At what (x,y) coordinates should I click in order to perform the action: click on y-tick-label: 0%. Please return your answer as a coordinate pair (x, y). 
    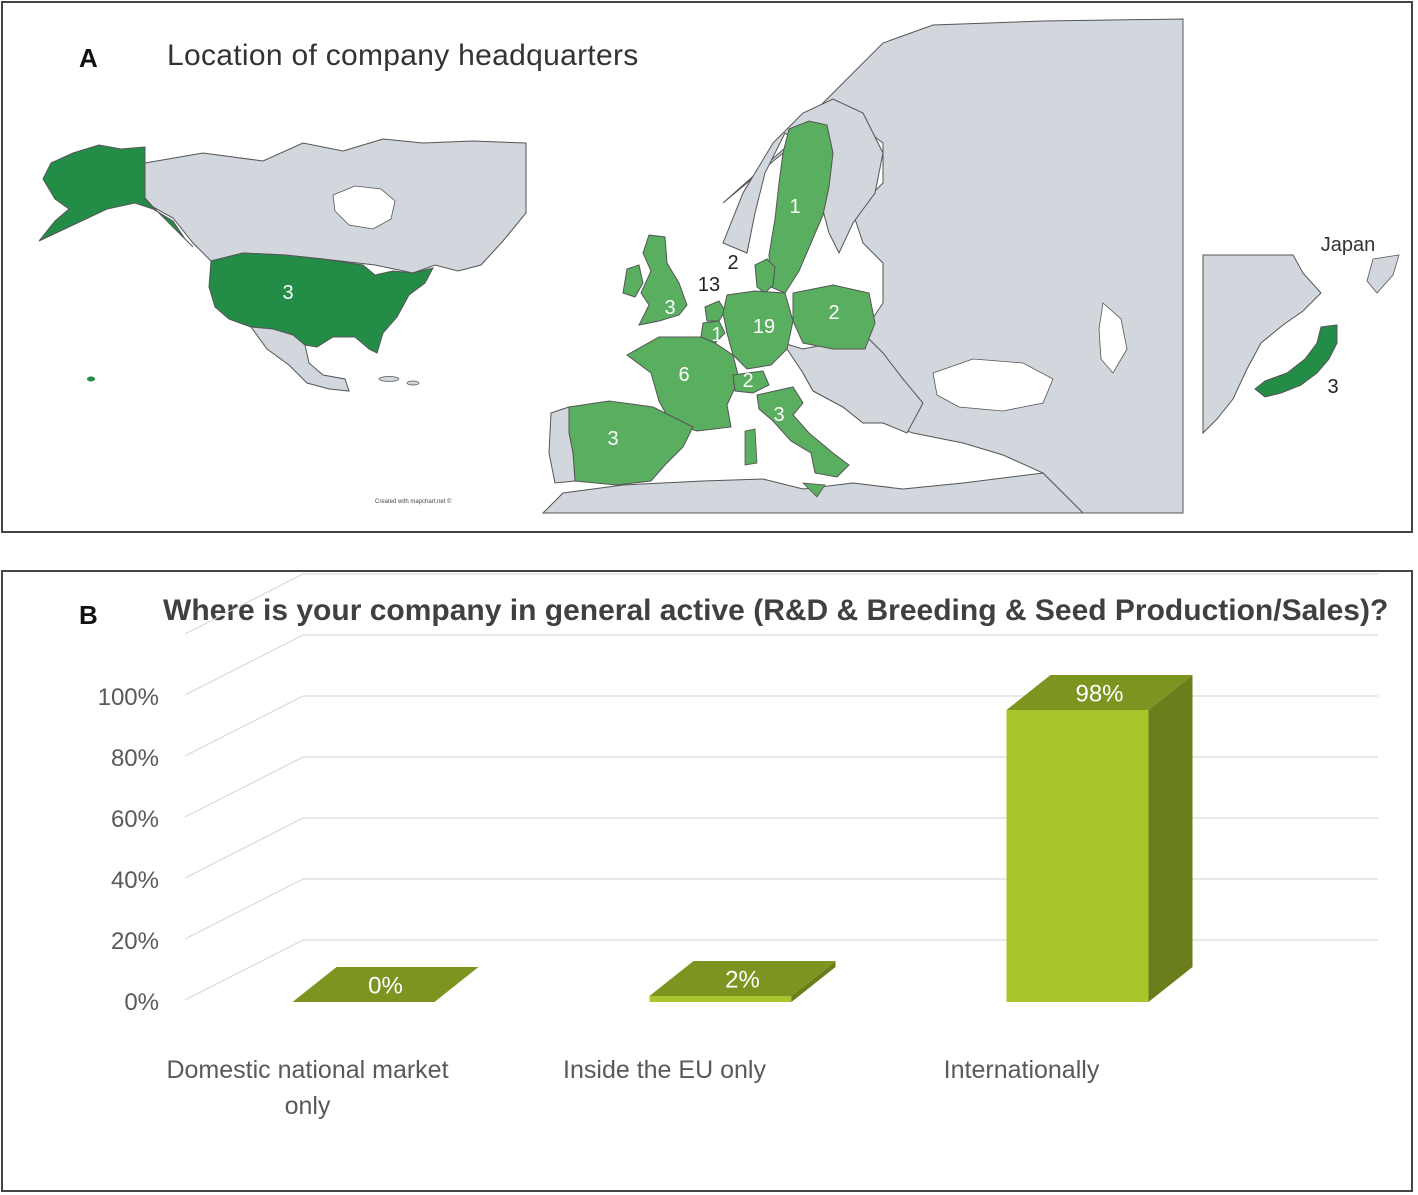
    Looking at the image, I should click on (141, 1002).